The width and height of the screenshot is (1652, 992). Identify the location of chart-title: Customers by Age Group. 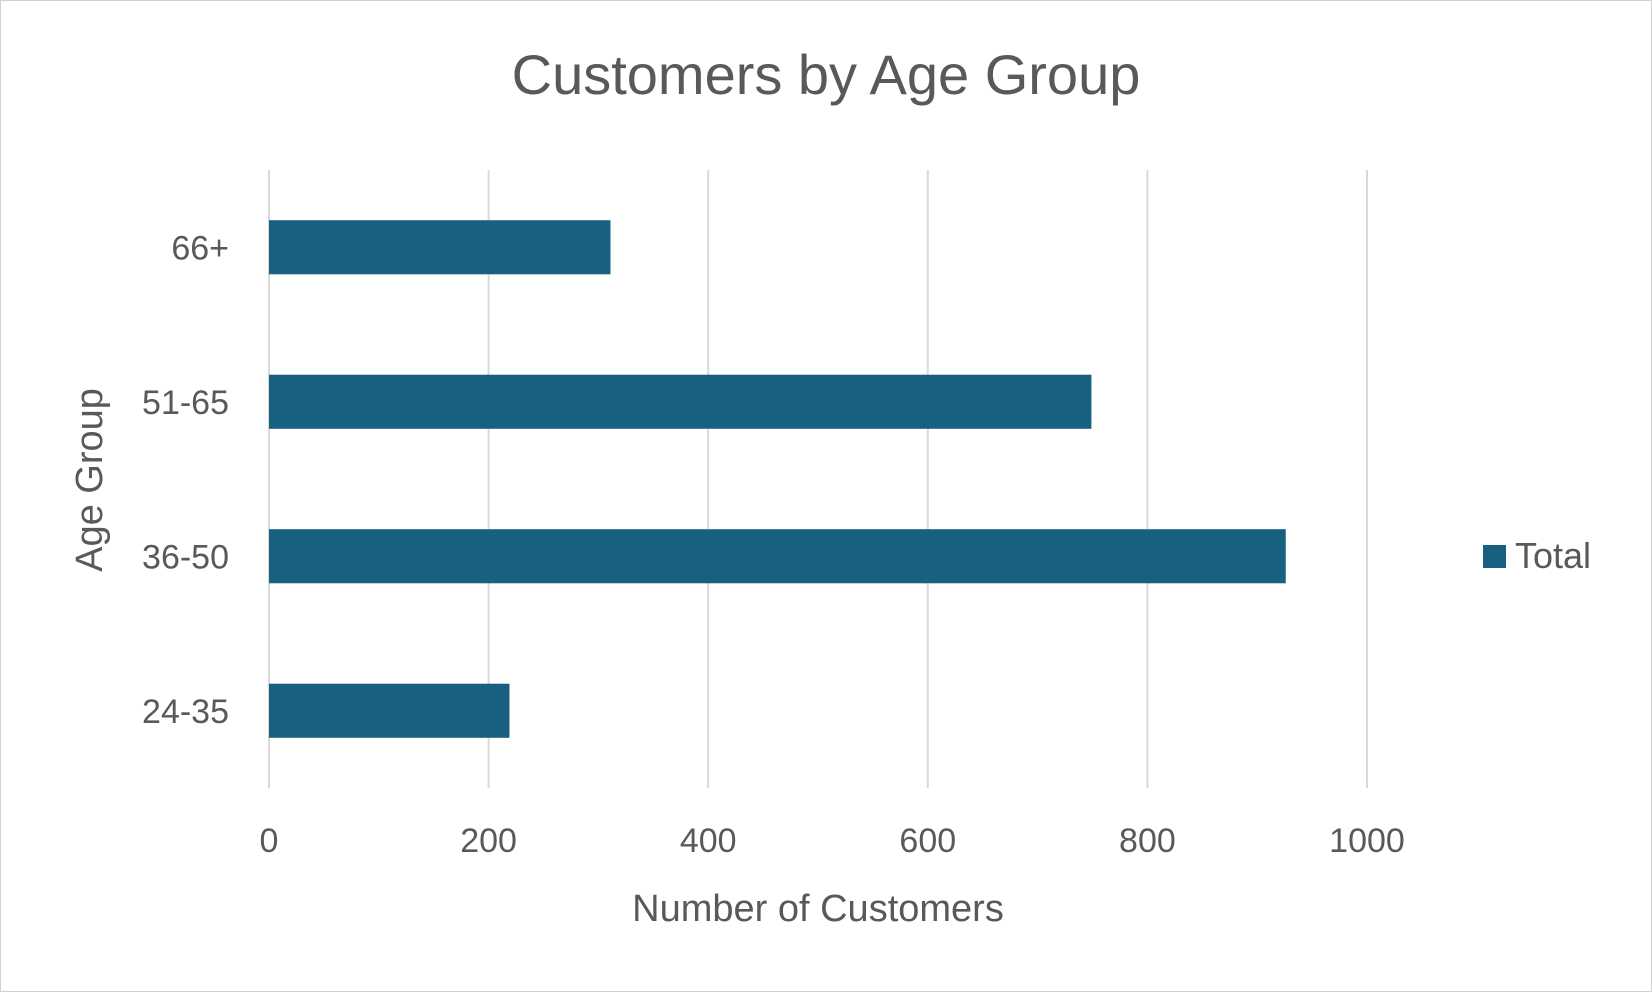
(826, 74).